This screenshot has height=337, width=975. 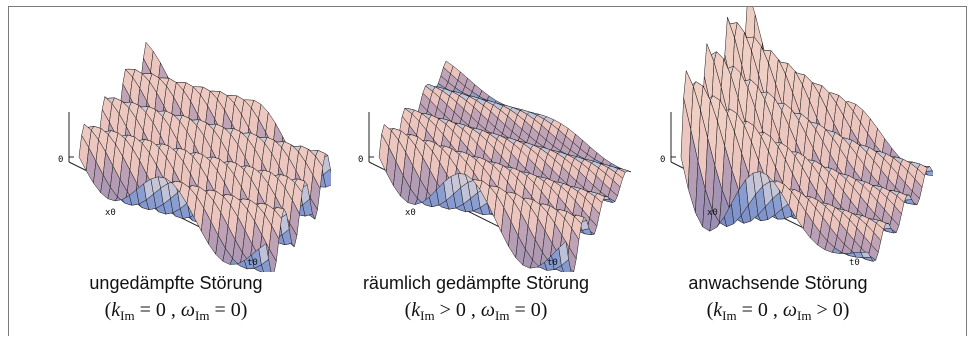 What do you see at coordinates (822, 310) in the screenshot?
I see `omega-rel: >` at bounding box center [822, 310].